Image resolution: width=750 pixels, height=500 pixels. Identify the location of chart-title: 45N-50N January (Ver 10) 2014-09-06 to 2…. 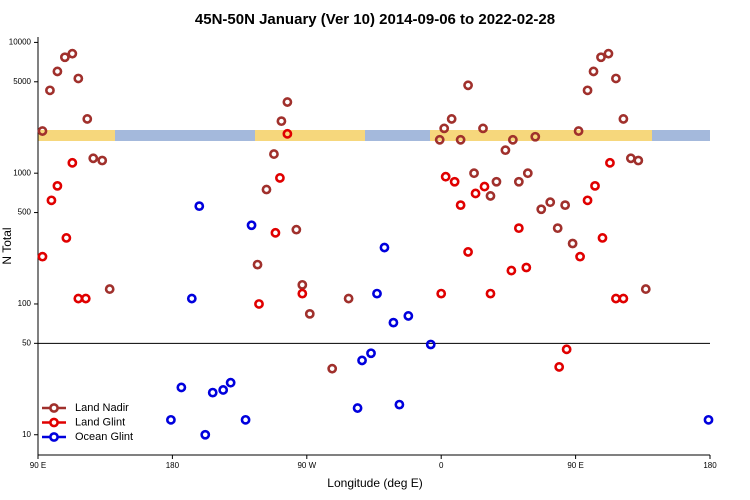
(375, 19).